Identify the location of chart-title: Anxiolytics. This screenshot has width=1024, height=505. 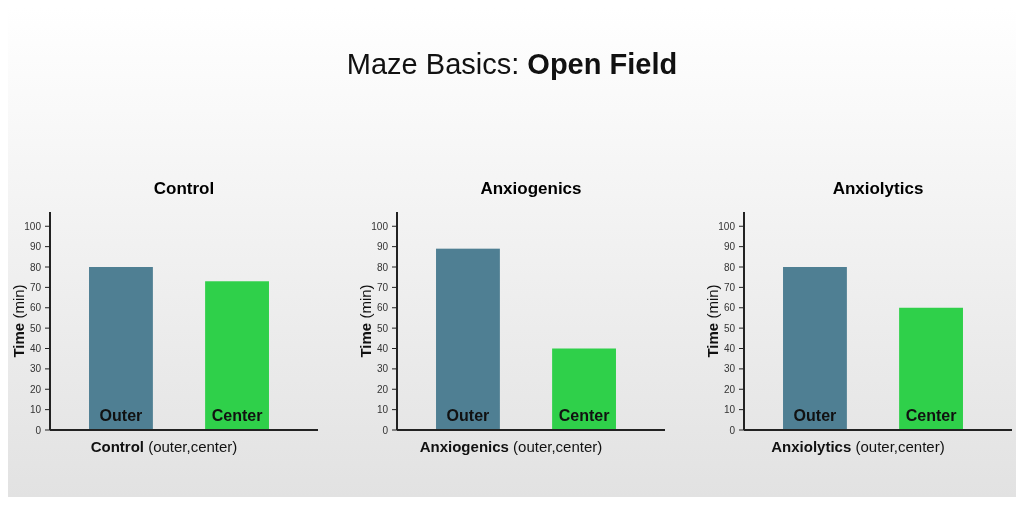
(878, 188).